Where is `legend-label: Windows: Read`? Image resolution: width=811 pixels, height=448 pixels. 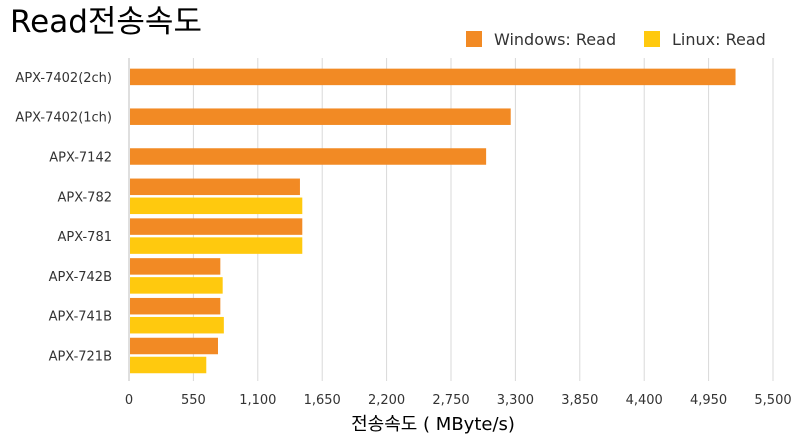 legend-label: Windows: Read is located at coordinates (555, 39).